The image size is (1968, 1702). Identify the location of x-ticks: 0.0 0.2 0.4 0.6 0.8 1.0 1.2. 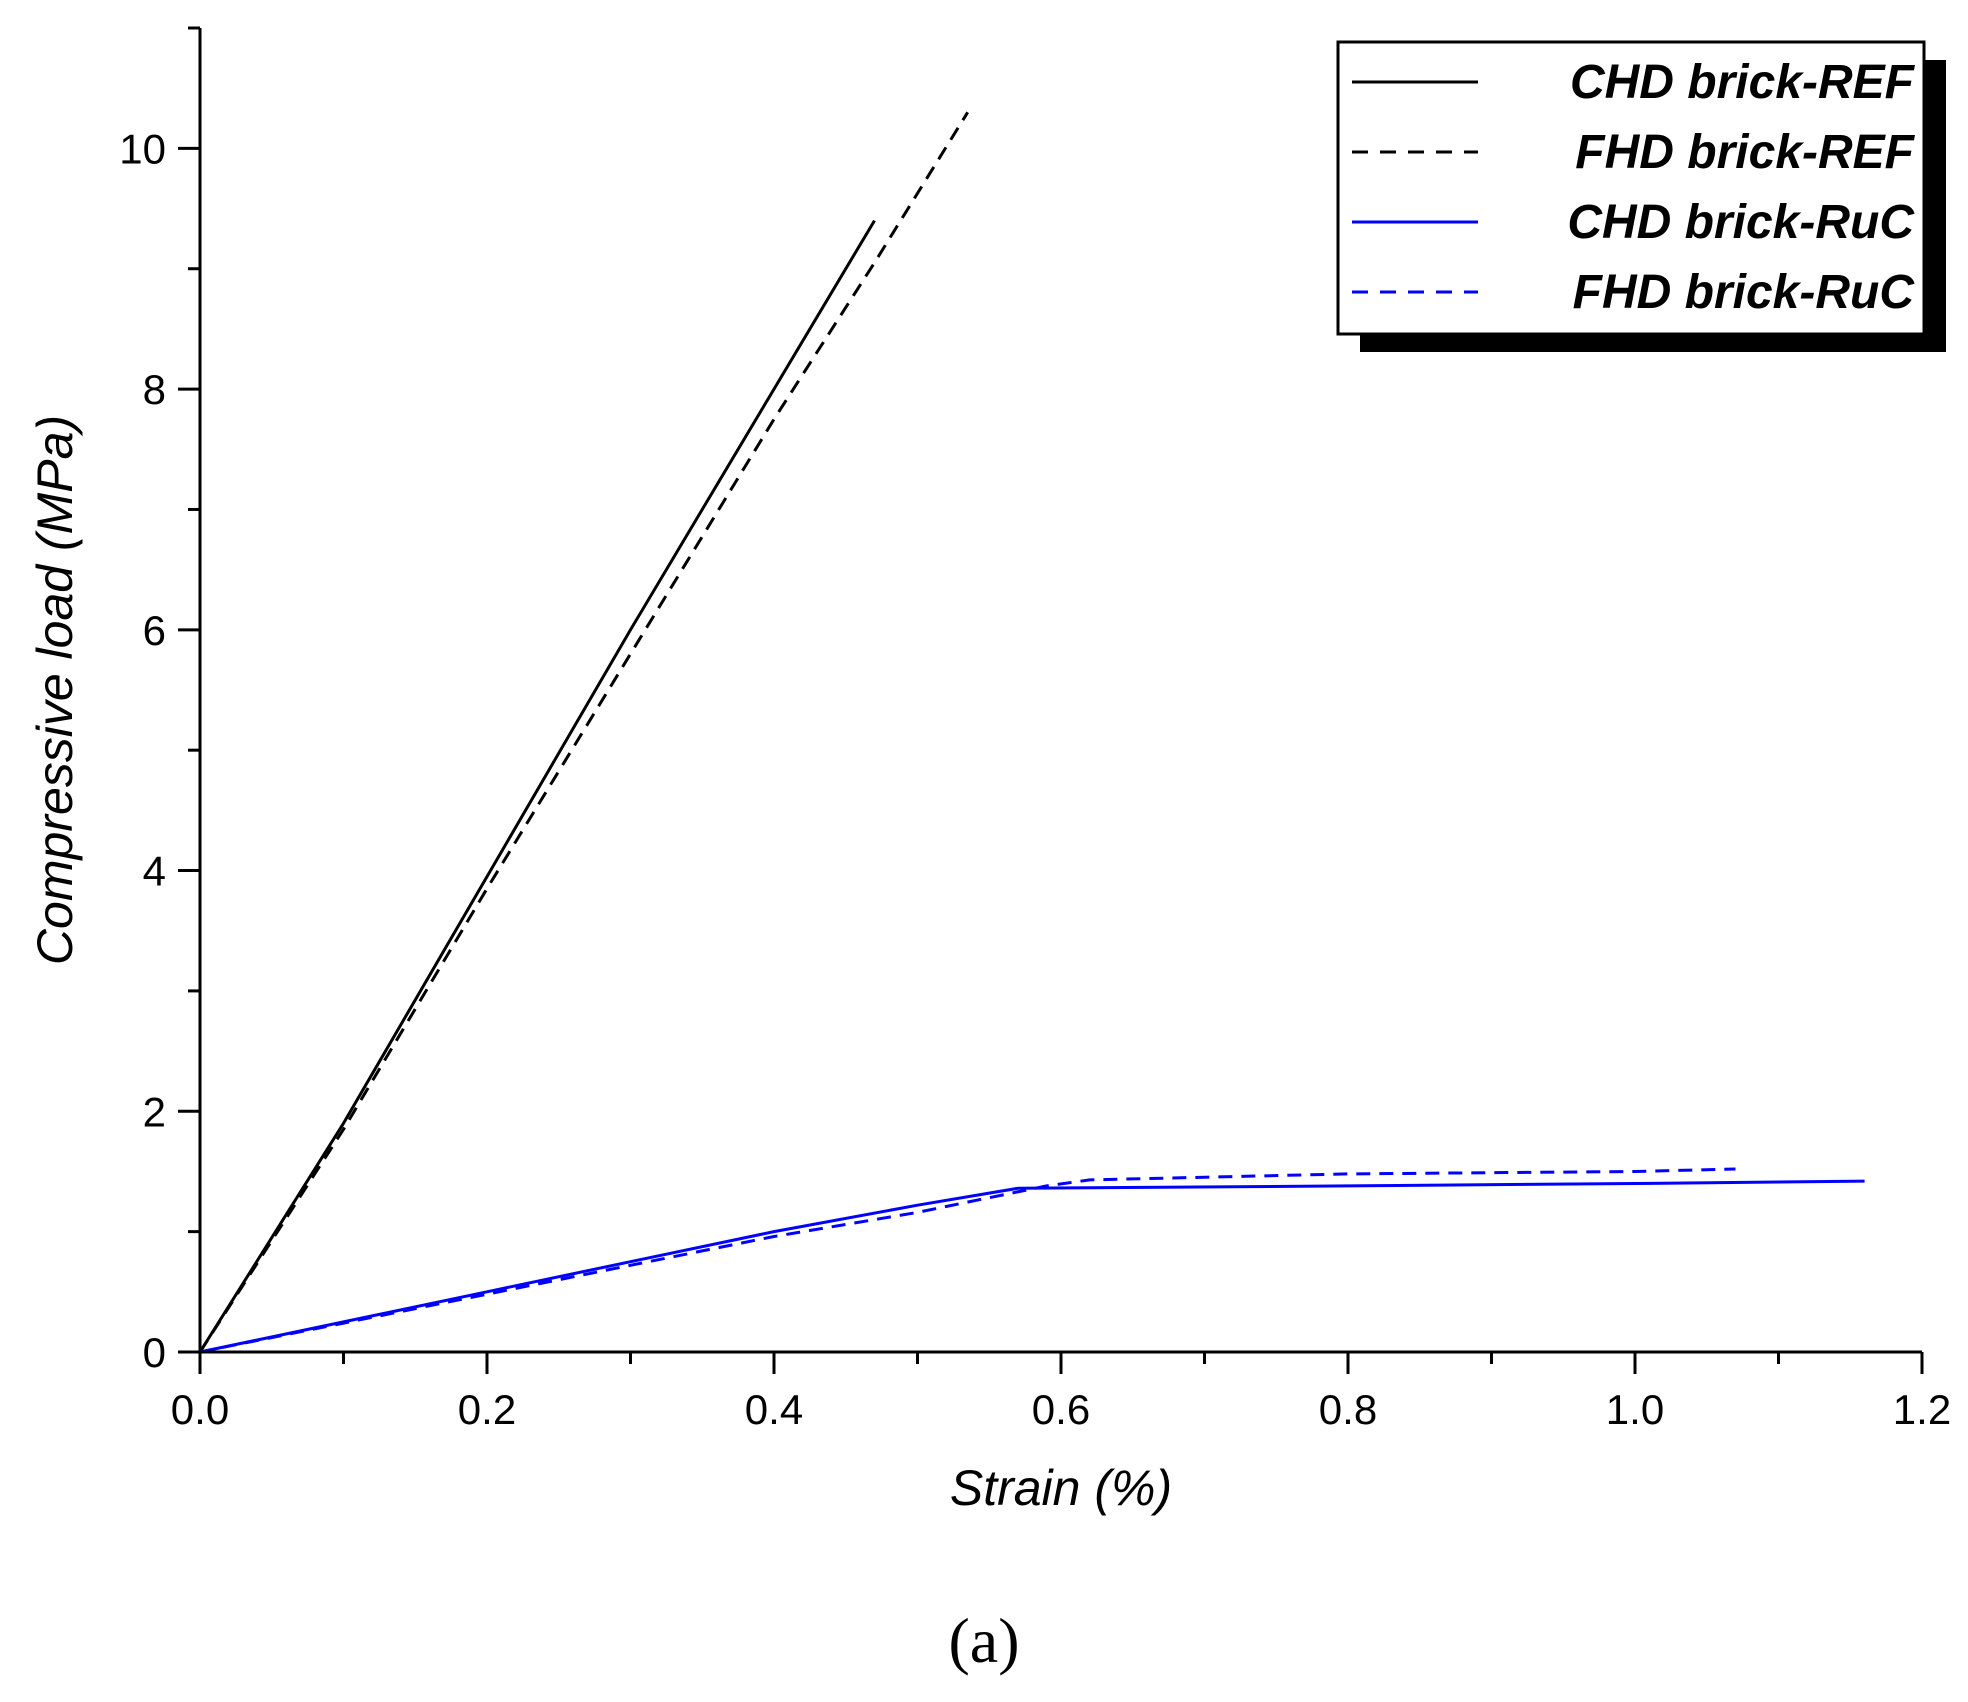
(1061, 1392).